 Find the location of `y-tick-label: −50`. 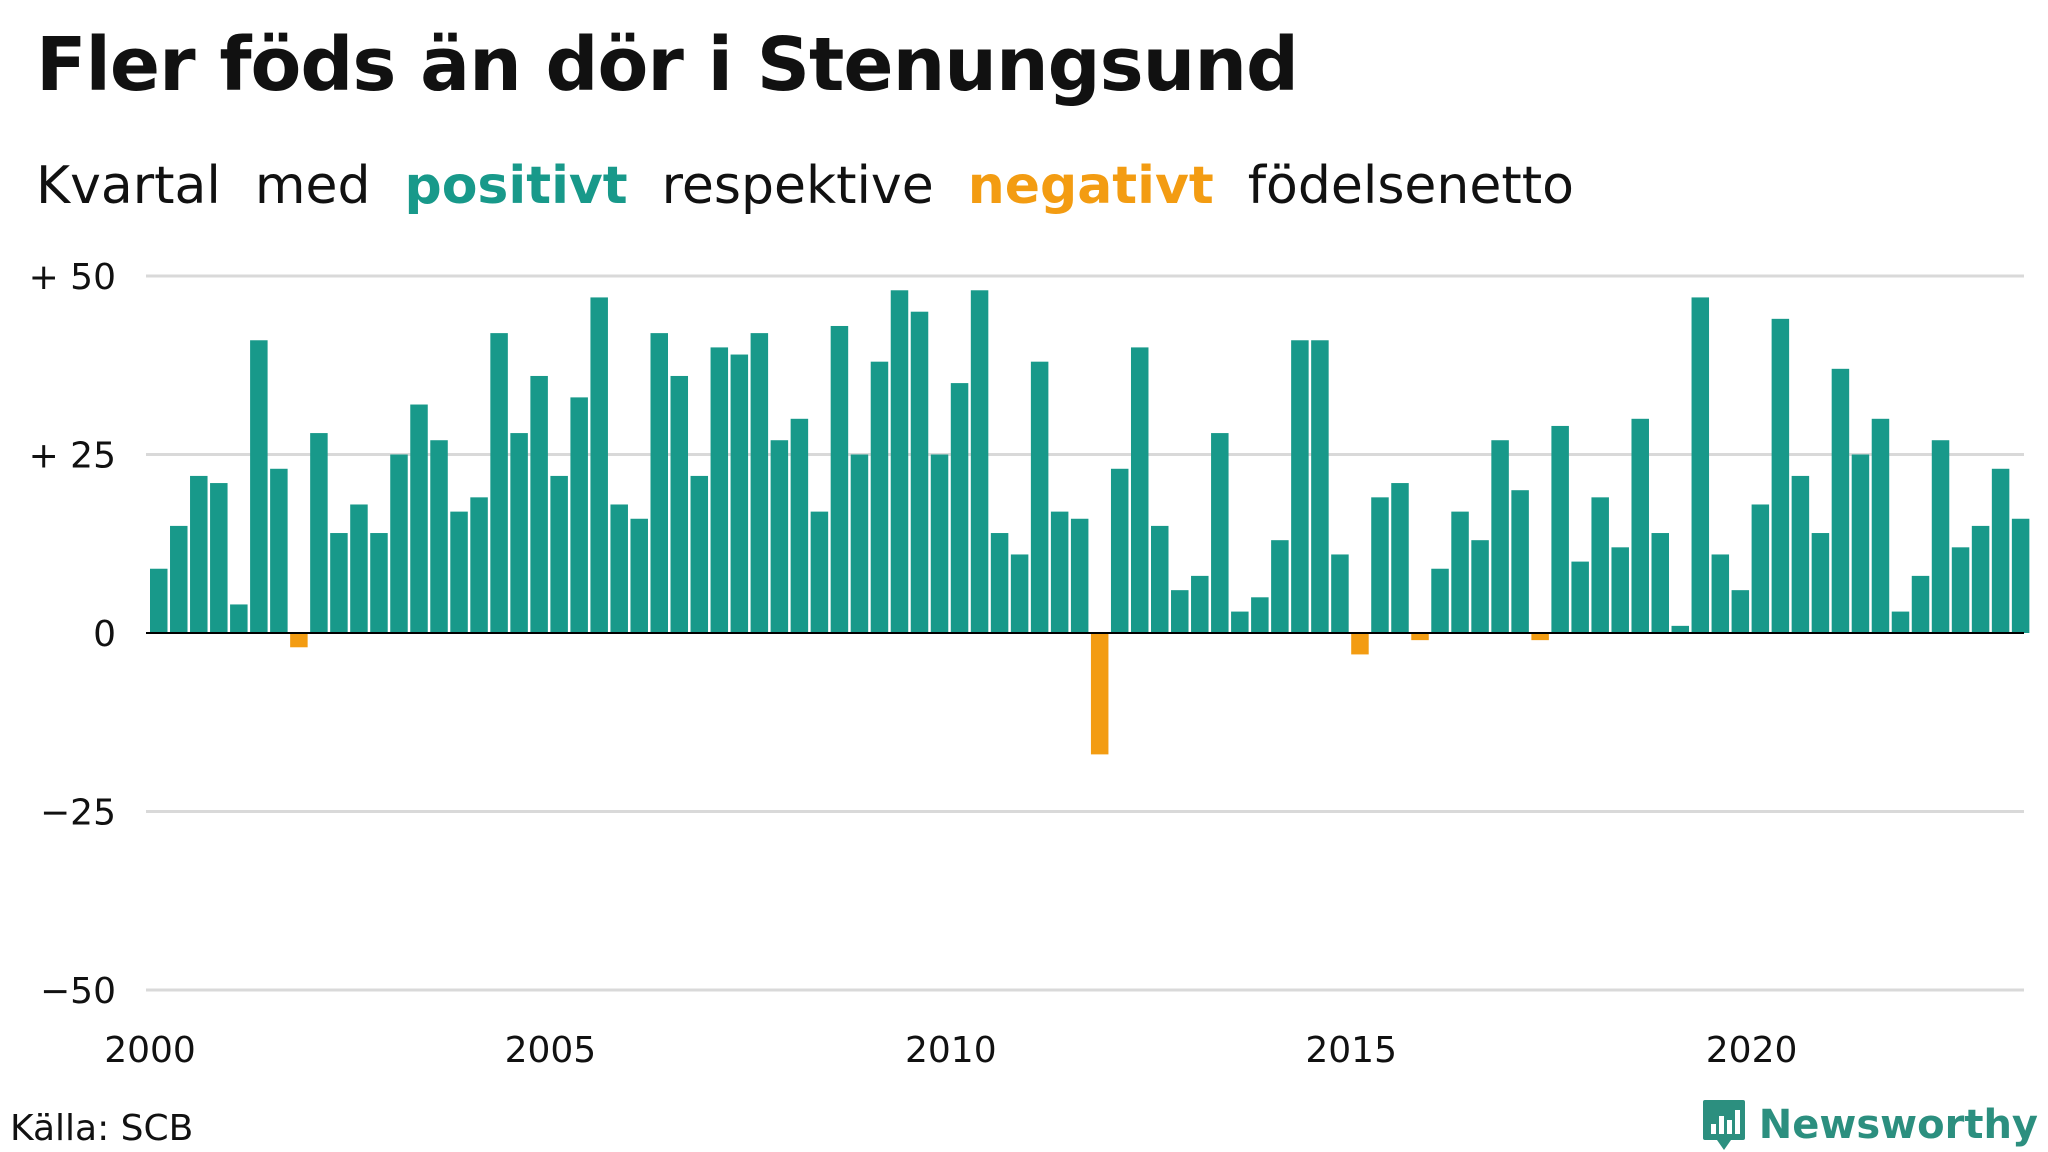

y-tick-label: −50 is located at coordinates (78, 991).